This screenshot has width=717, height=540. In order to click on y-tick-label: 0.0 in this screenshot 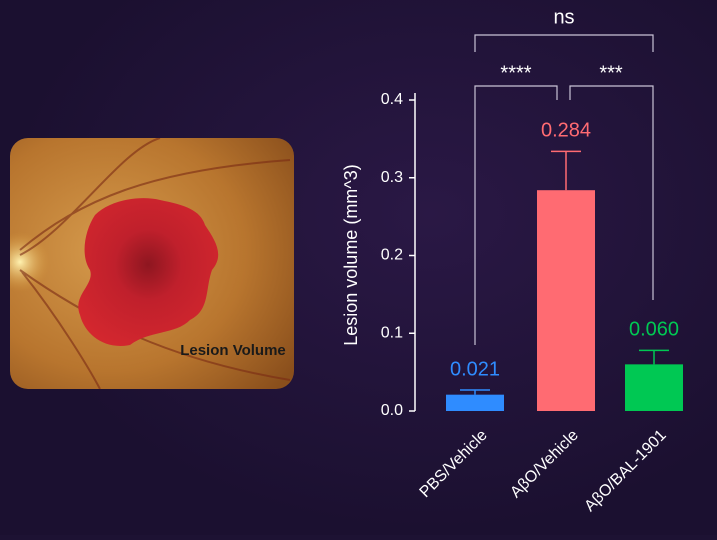, I will do `click(392, 410)`.